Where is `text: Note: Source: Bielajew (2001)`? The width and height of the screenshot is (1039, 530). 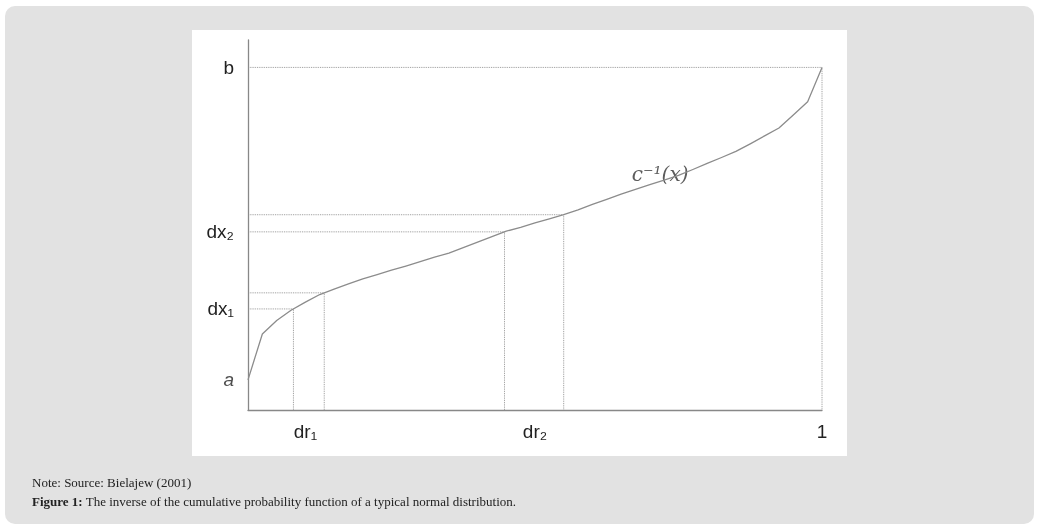
text: Note: Source: Bielajew (2001) is located at coordinates (112, 483).